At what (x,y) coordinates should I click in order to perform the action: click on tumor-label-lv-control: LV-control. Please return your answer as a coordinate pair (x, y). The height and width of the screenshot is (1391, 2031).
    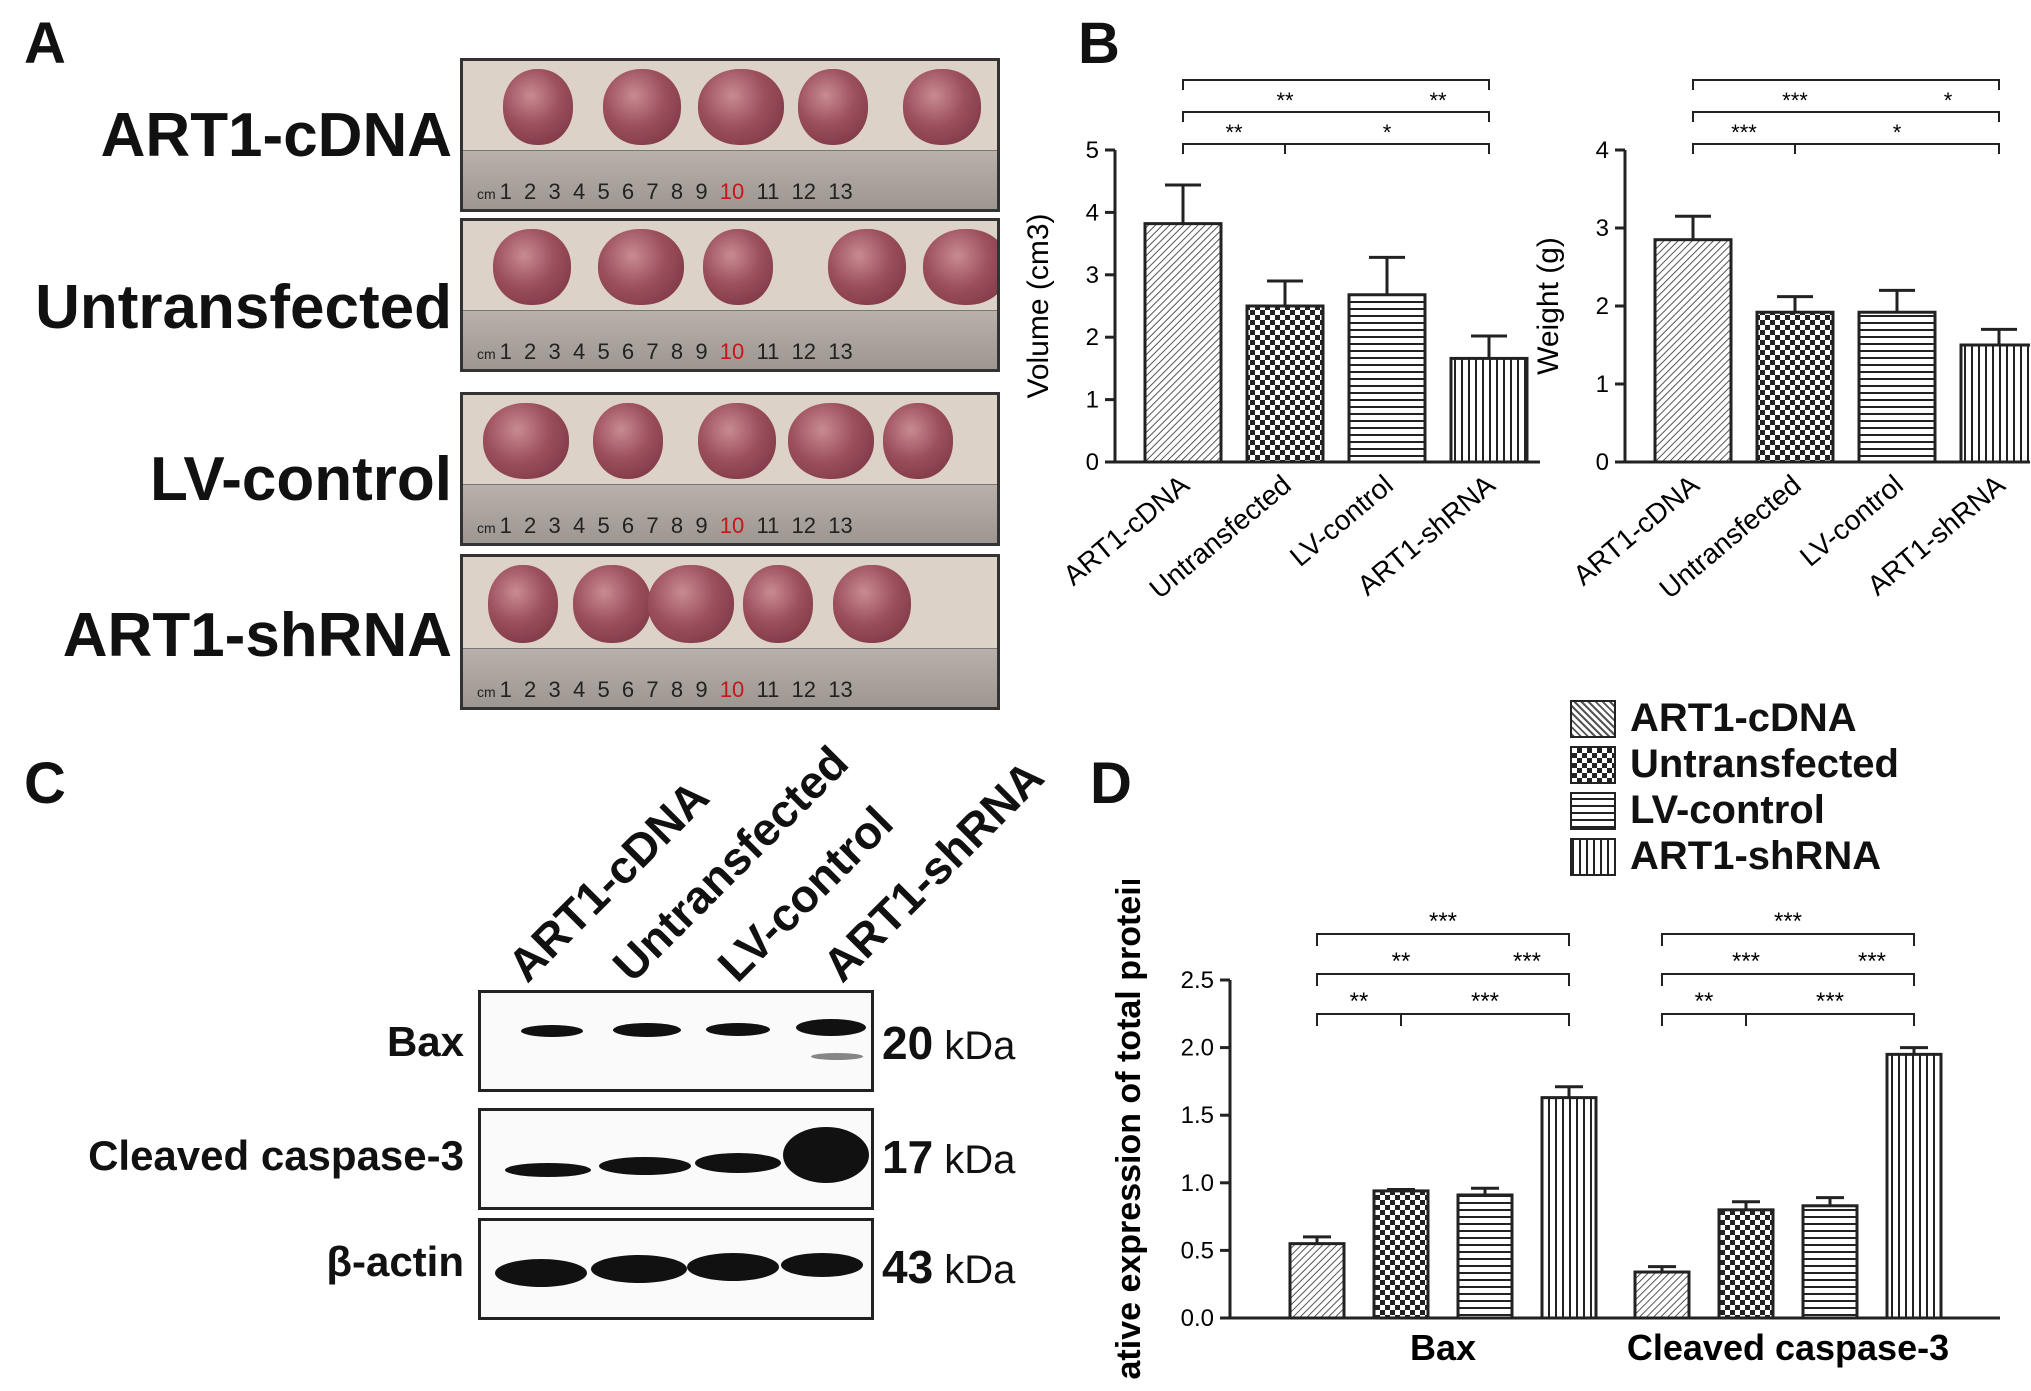
    Looking at the image, I should click on (301, 479).